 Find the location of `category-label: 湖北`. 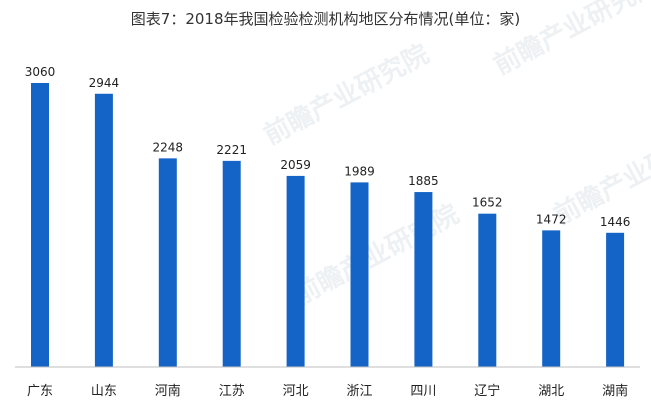

category-label: 湖北 is located at coordinates (551, 391).